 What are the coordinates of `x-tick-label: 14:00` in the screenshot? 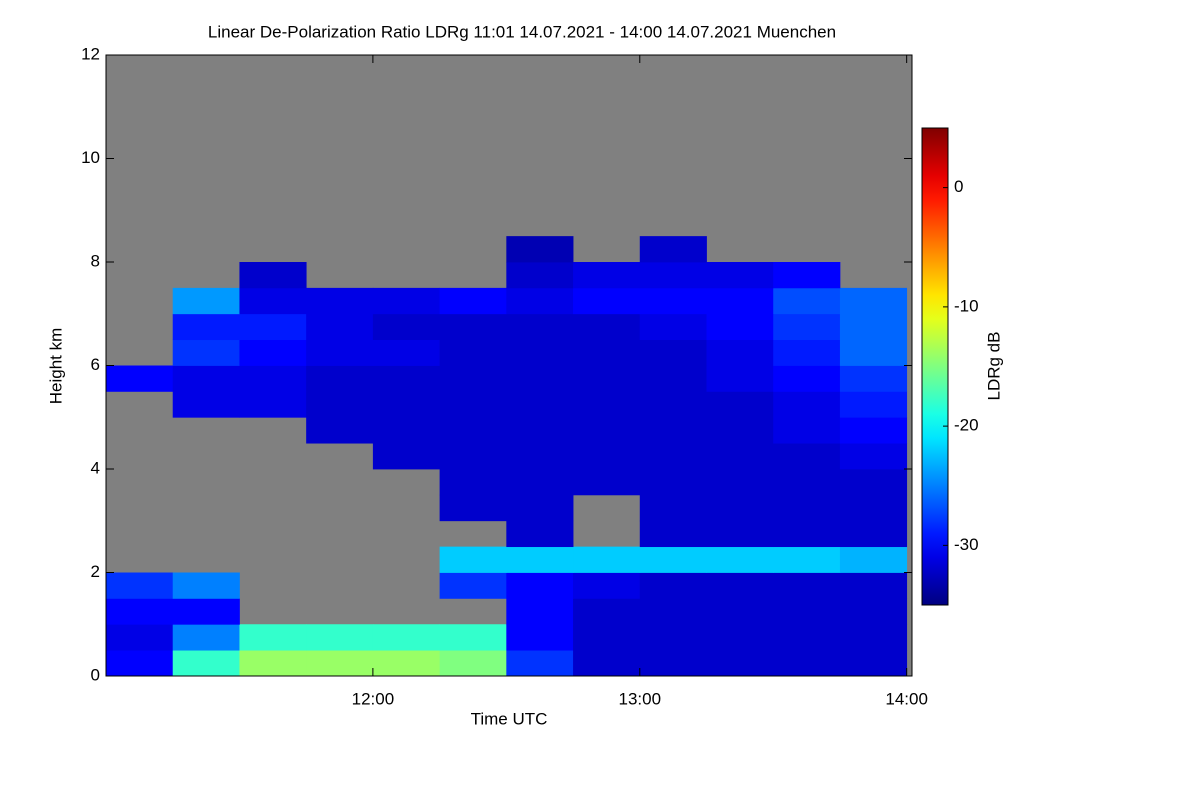 It's located at (906, 698).